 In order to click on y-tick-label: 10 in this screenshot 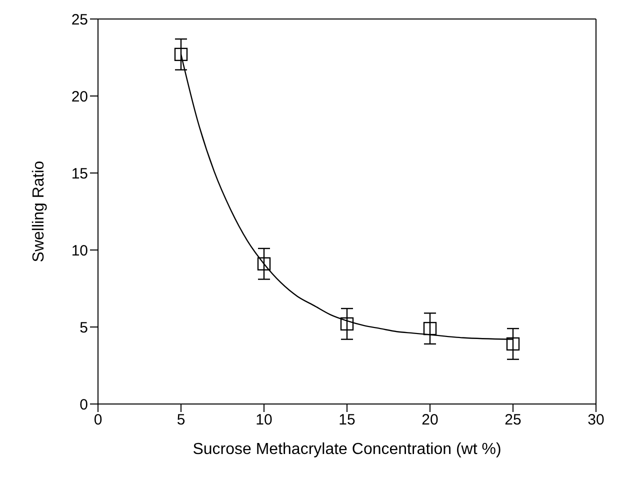, I will do `click(79, 251)`.